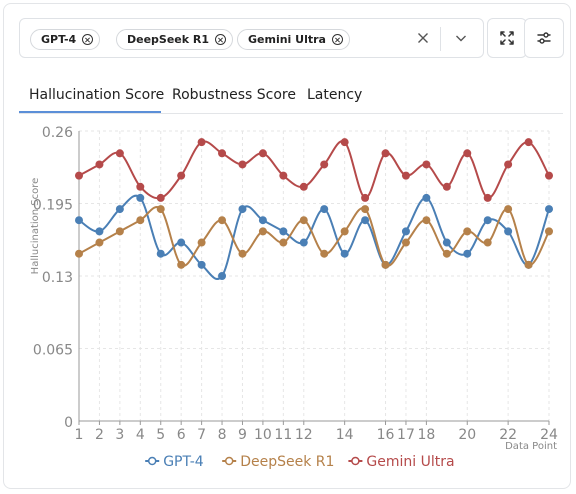 The image size is (576, 494). I want to click on x-tick-label: 18, so click(426, 435).